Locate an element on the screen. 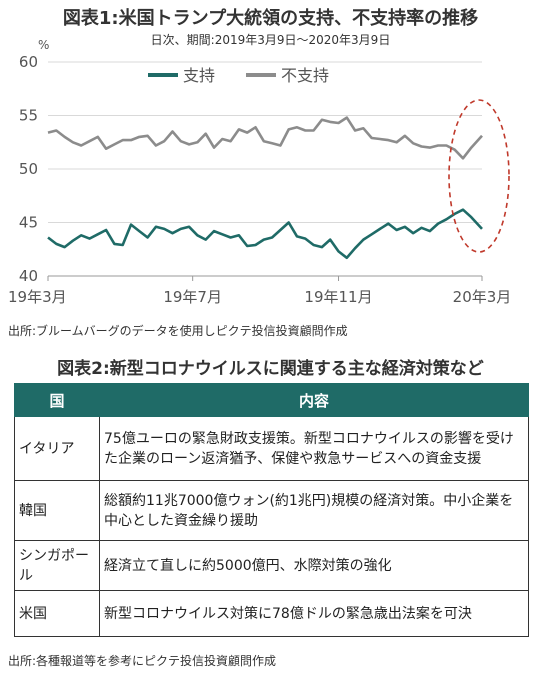 This screenshot has height=676, width=541. x-tick-label: 20年3月 is located at coordinates (482, 297).